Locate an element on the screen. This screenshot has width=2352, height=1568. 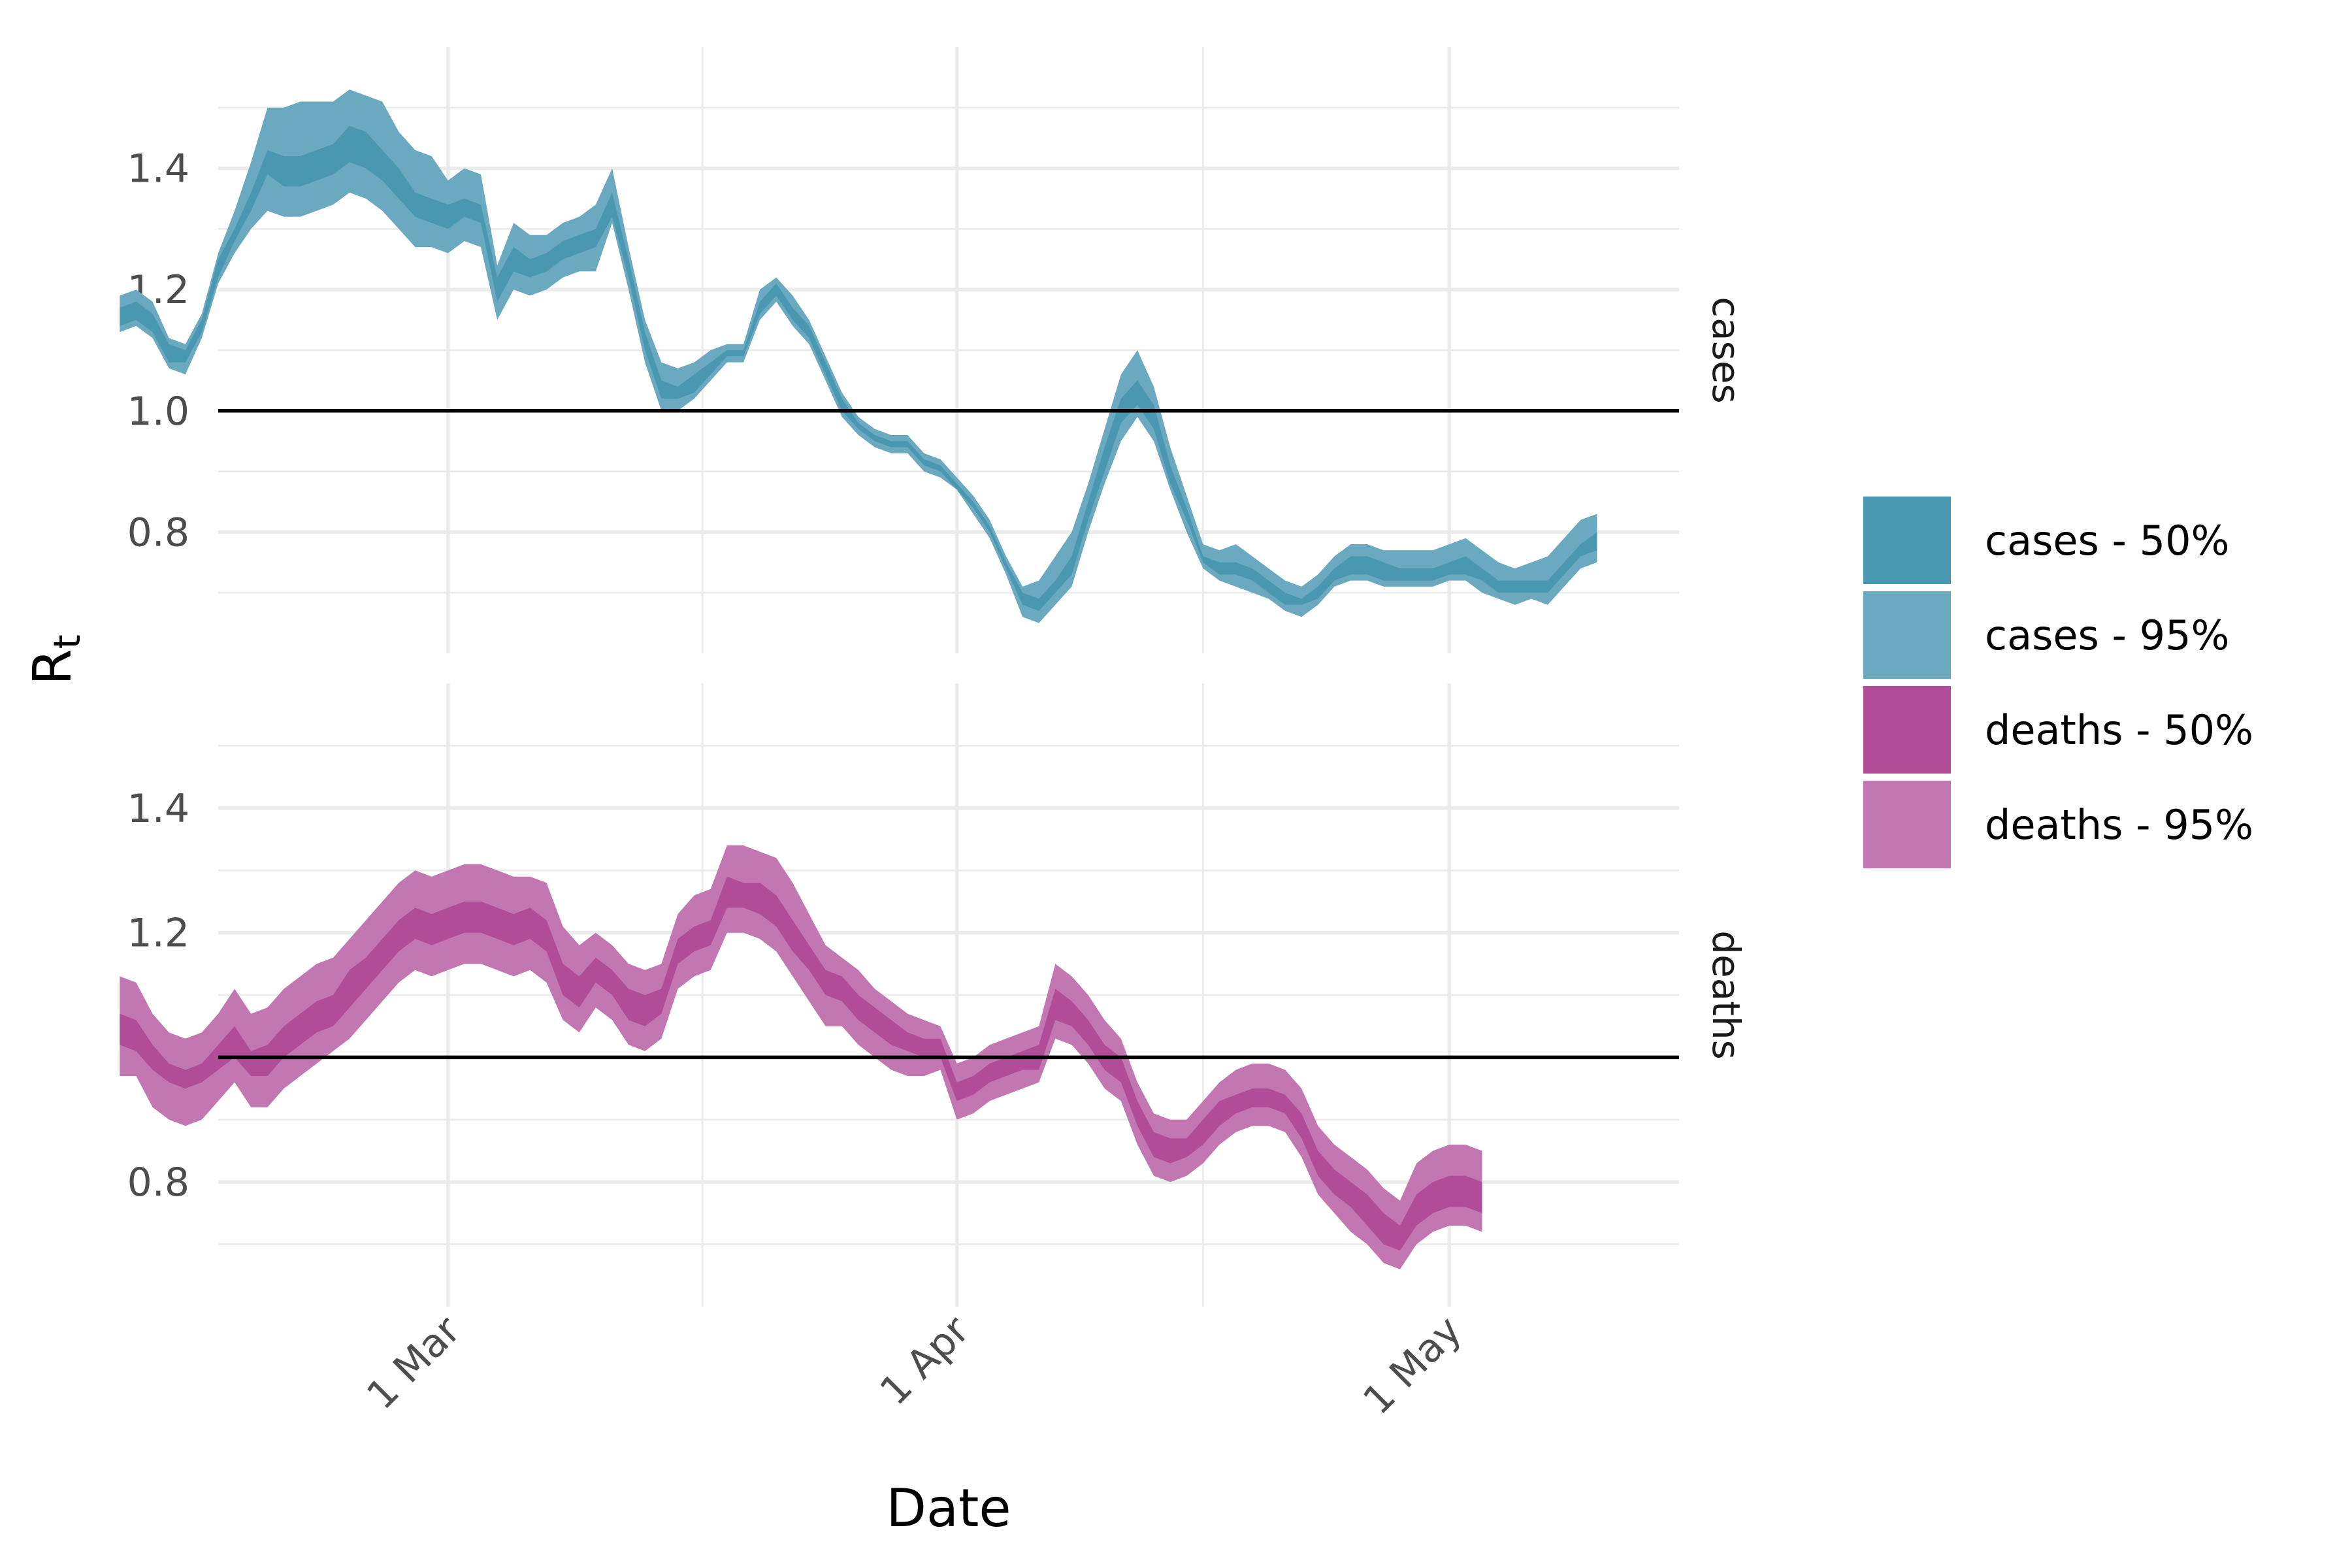
y-axis-title: Rt is located at coordinates (55, 659).